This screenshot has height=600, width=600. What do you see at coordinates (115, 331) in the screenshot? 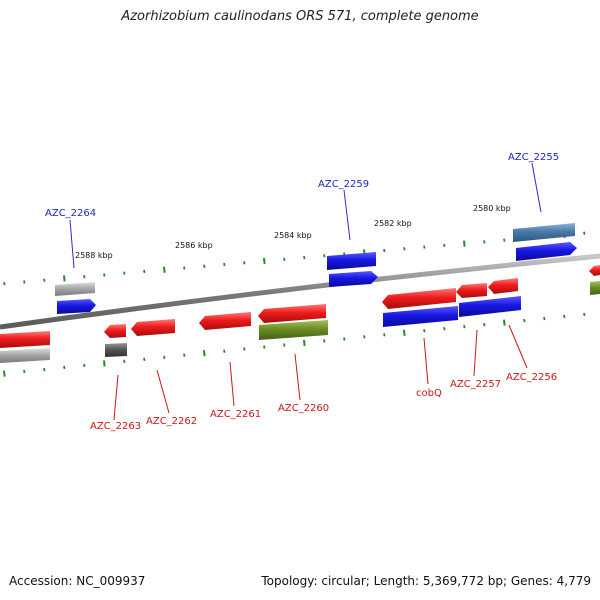
I see `gene-azc-2263-red` at bounding box center [115, 331].